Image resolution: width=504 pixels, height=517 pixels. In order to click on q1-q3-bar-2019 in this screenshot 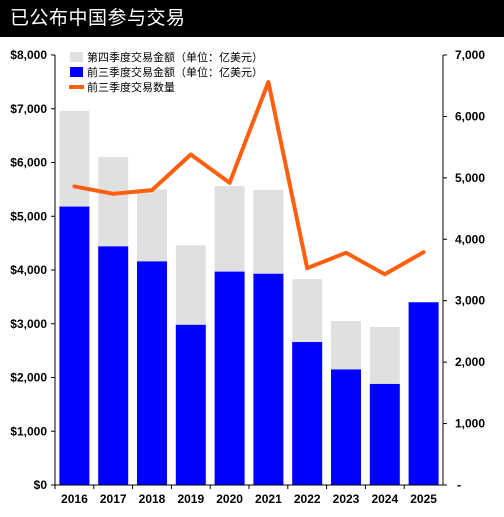, I will do `click(190, 404)`.